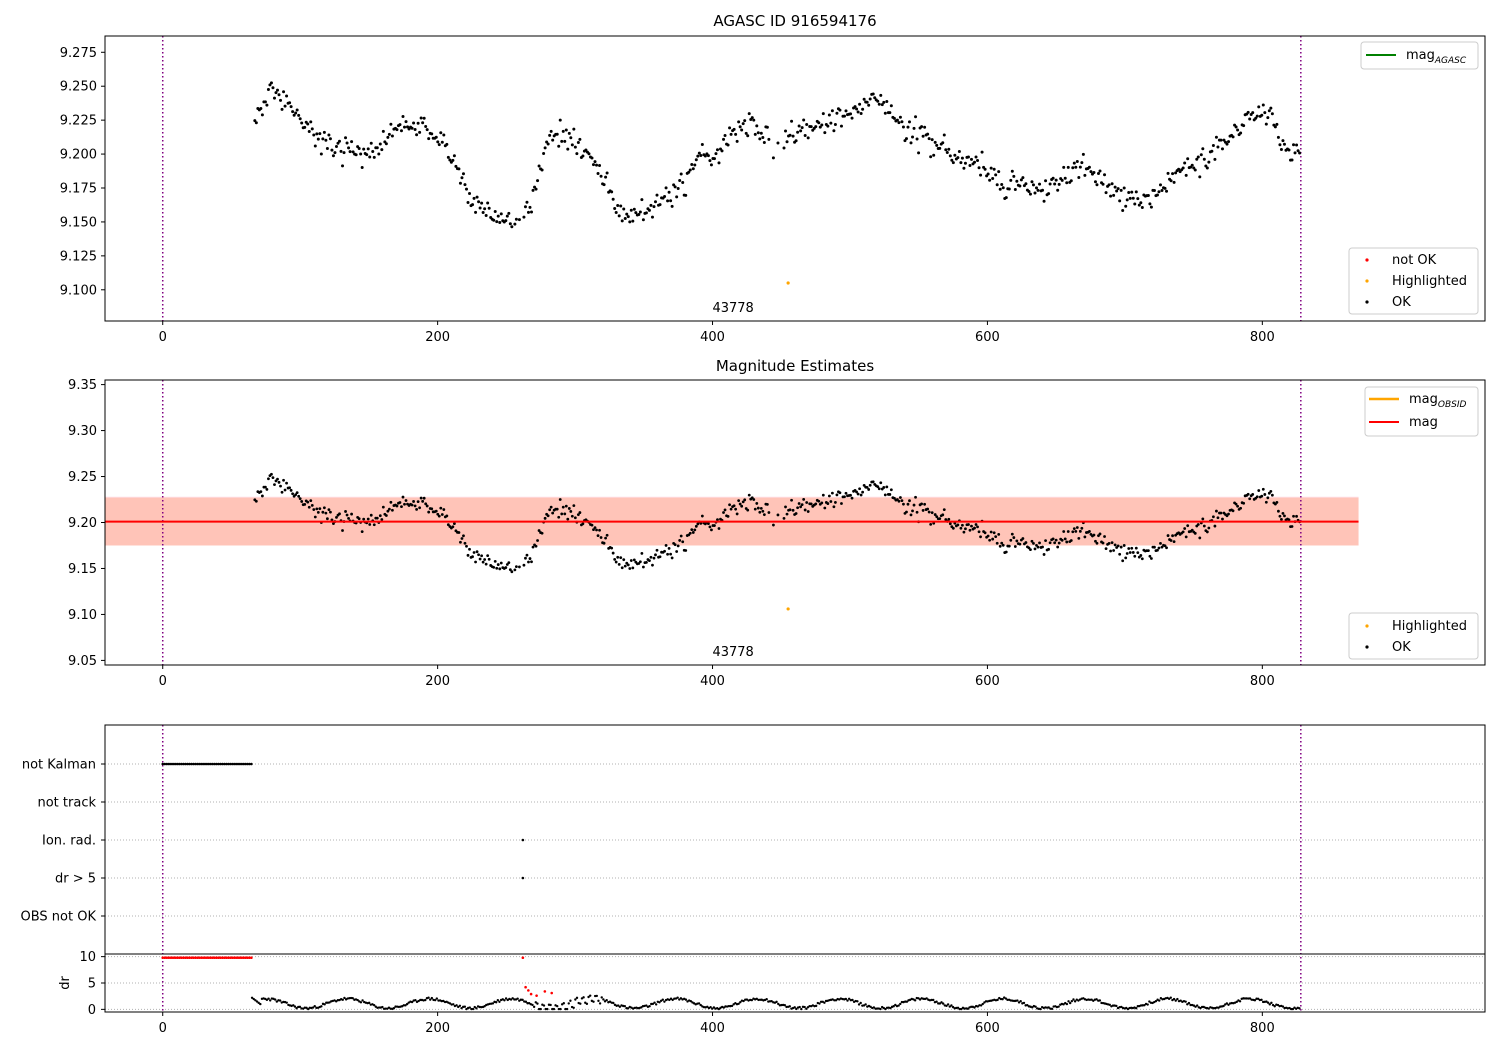 This screenshot has width=1500, height=1050. What do you see at coordinates (66, 803) in the screenshot?
I see `flag-row-label: not track` at bounding box center [66, 803].